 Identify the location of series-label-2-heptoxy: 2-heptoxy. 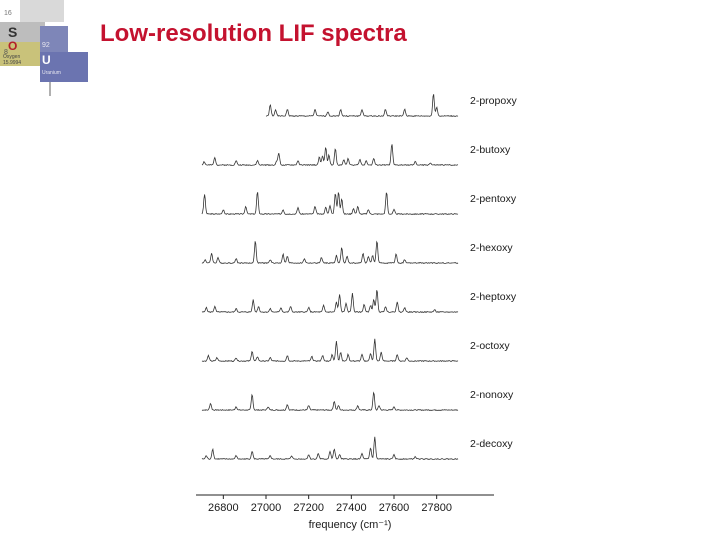
(493, 297).